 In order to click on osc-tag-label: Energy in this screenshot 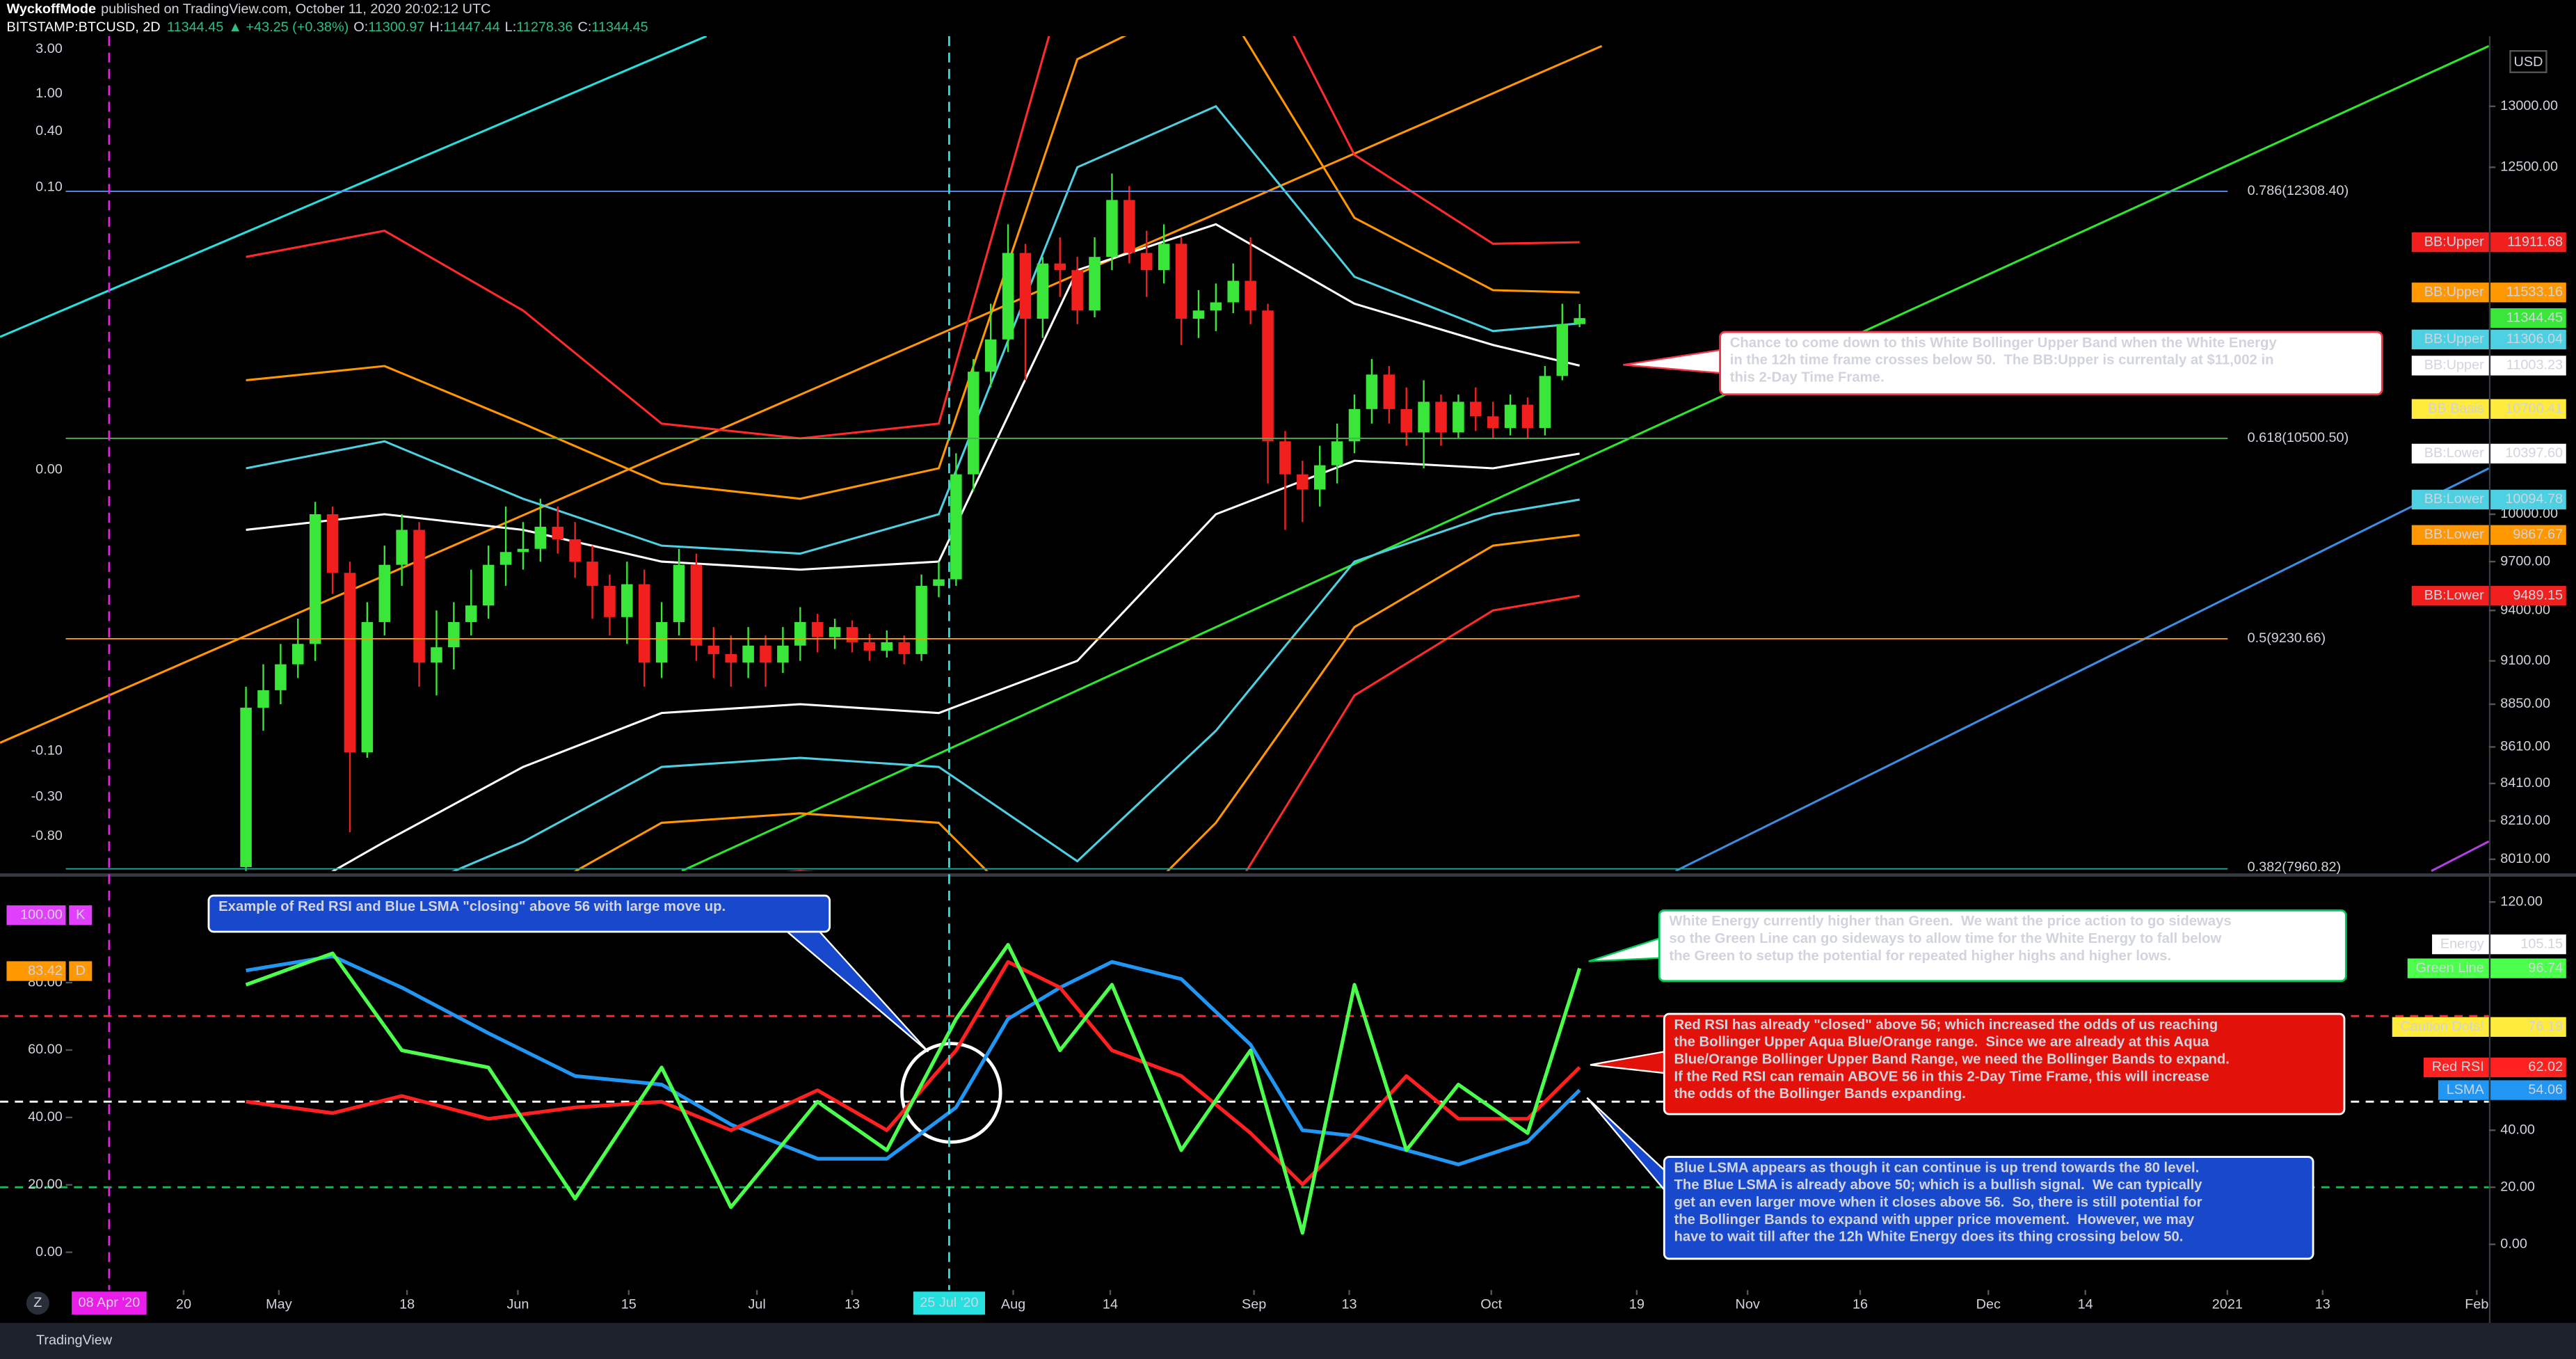, I will do `click(2462, 943)`.